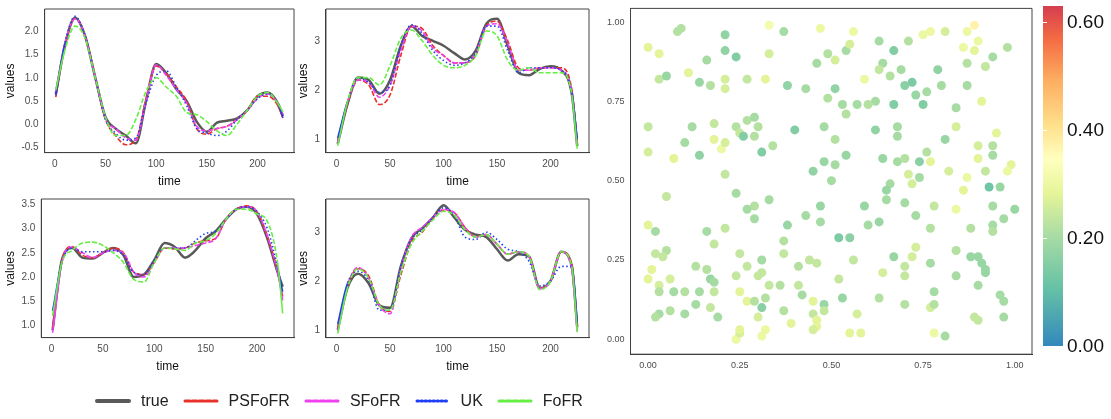 Image resolution: width=1111 pixels, height=419 pixels. I want to click on x-tick-label: 0.50, so click(831, 365).